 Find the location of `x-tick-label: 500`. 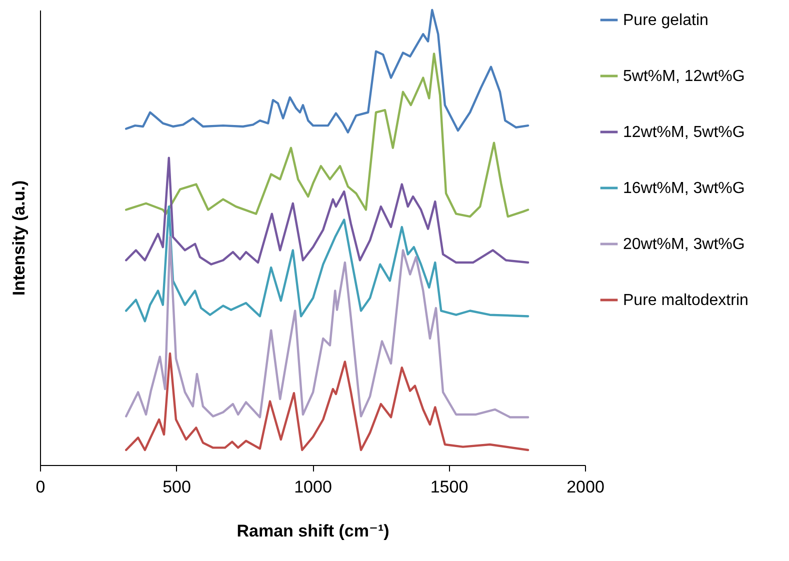

x-tick-label: 500 is located at coordinates (176, 487).